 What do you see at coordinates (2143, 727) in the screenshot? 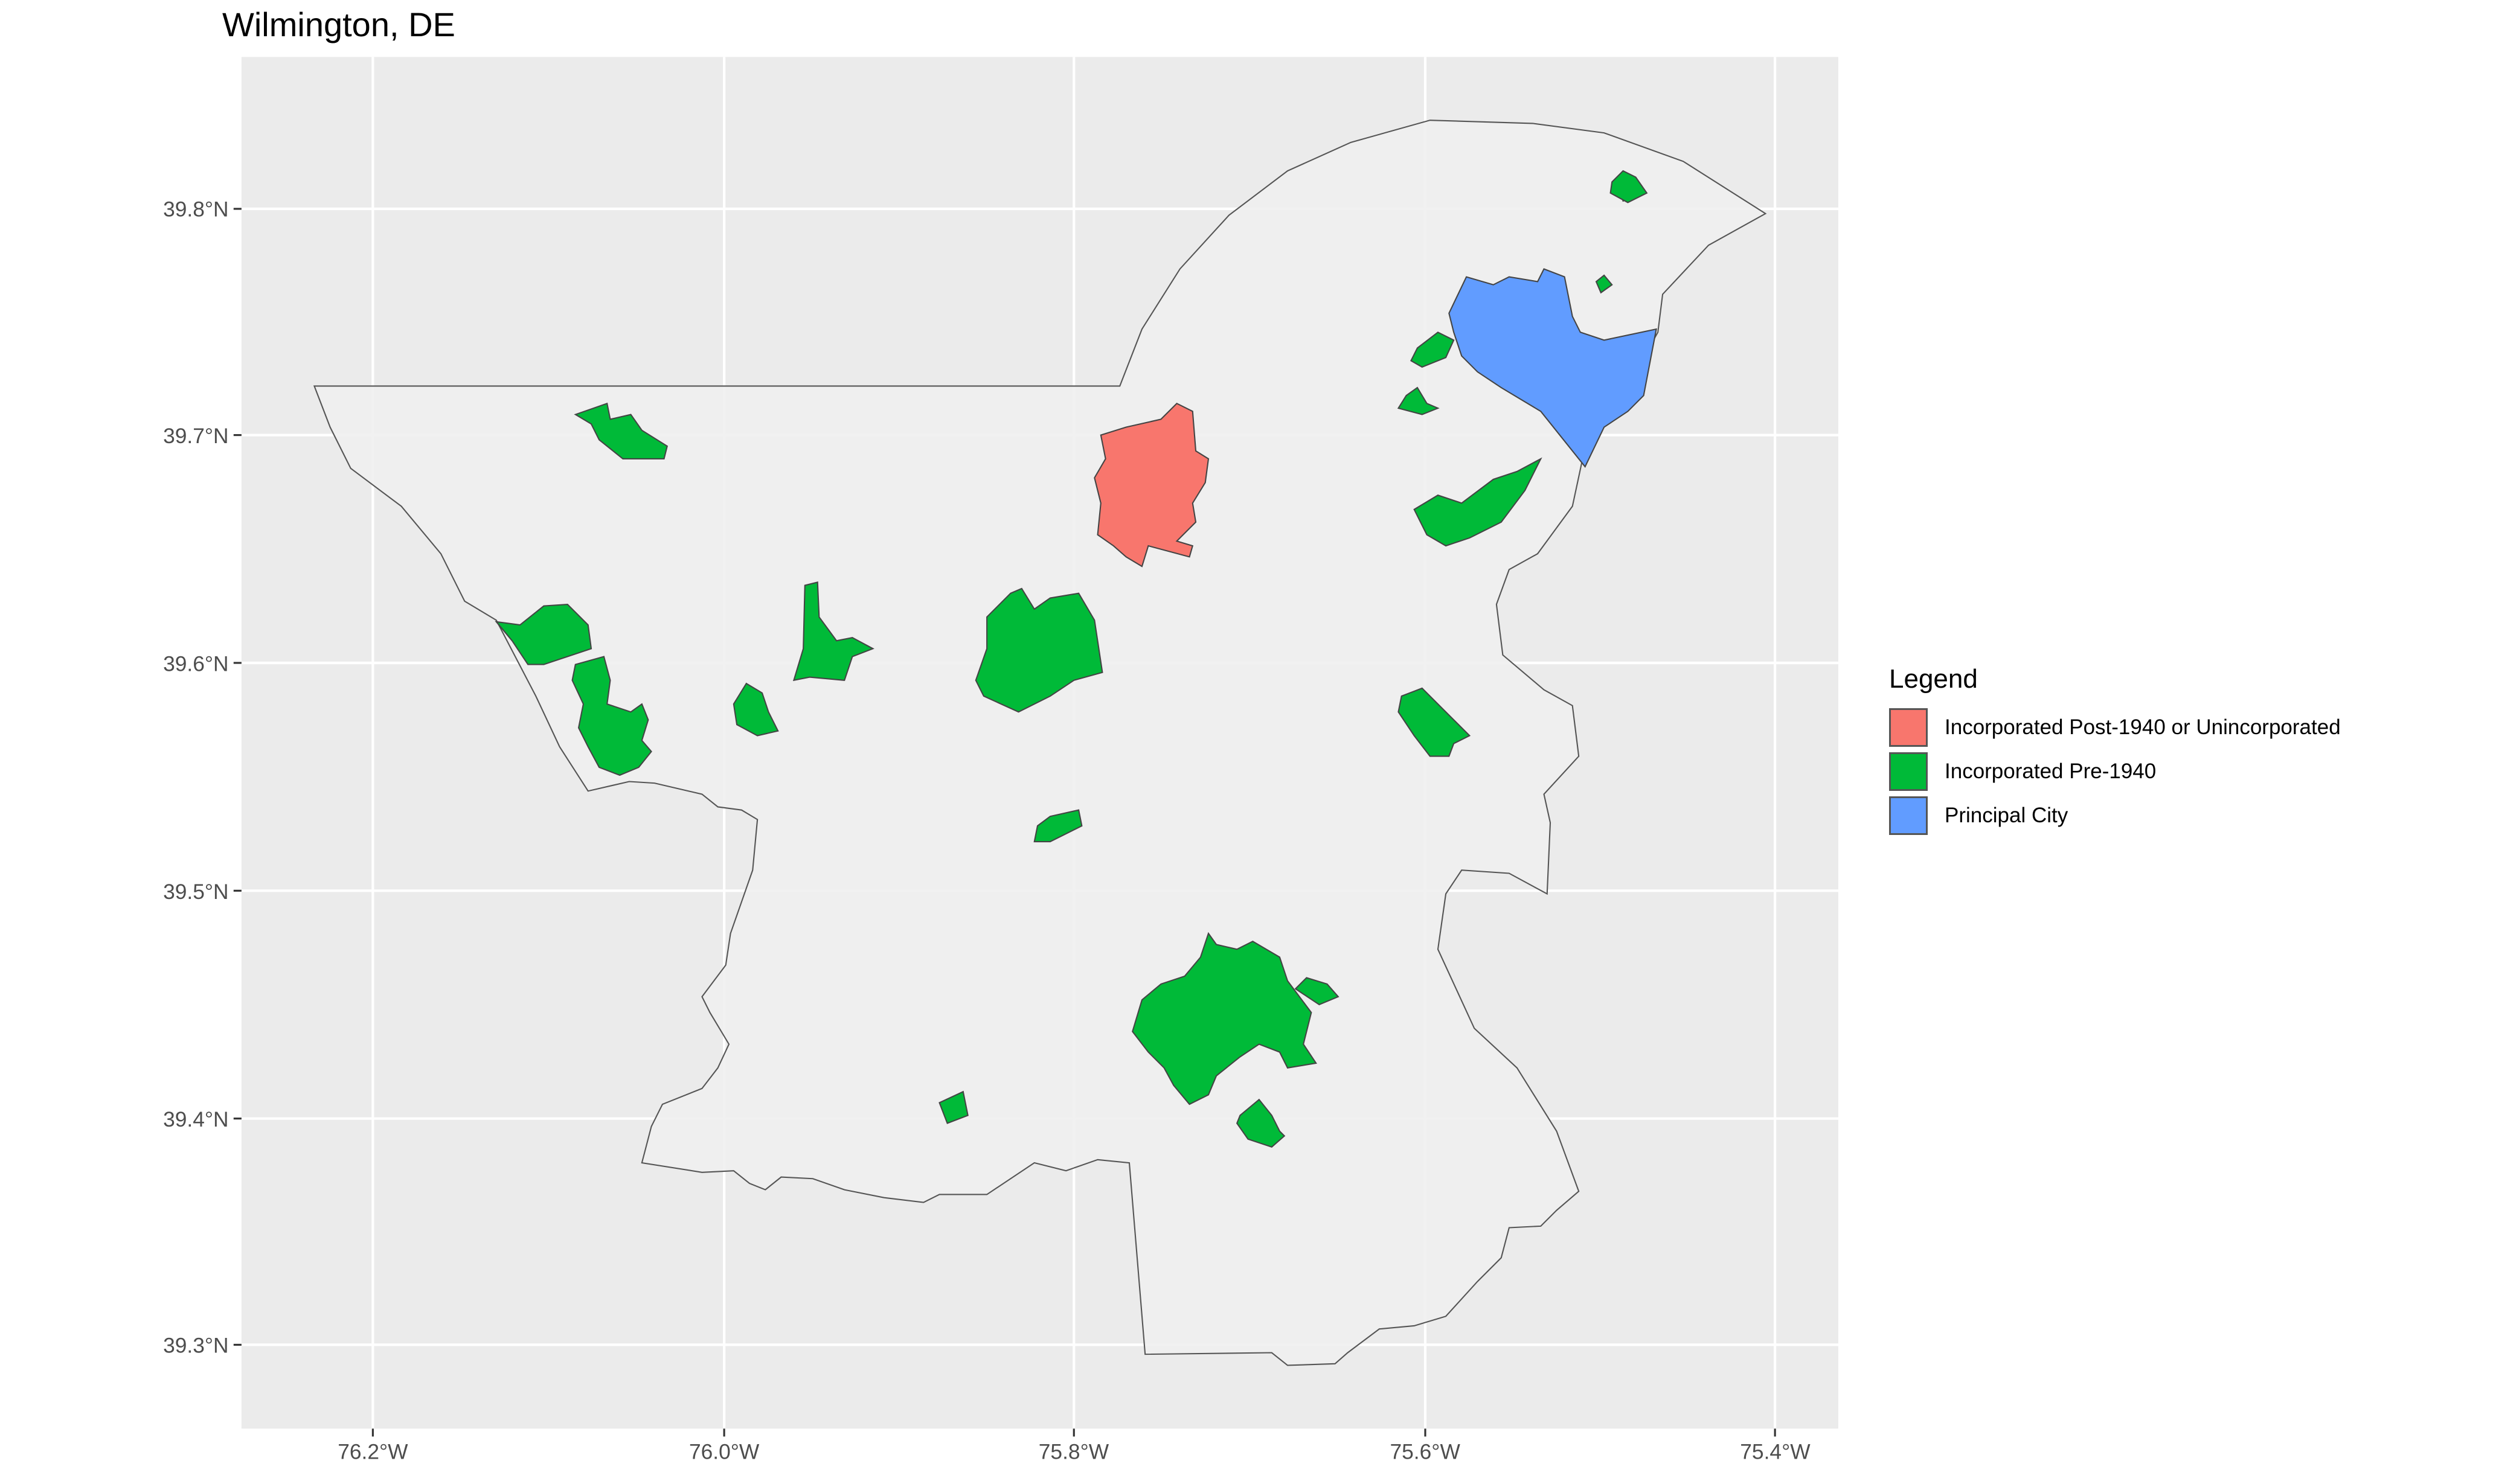
I see `legend-label: Incorporated Post-1940 or Unincorporated` at bounding box center [2143, 727].